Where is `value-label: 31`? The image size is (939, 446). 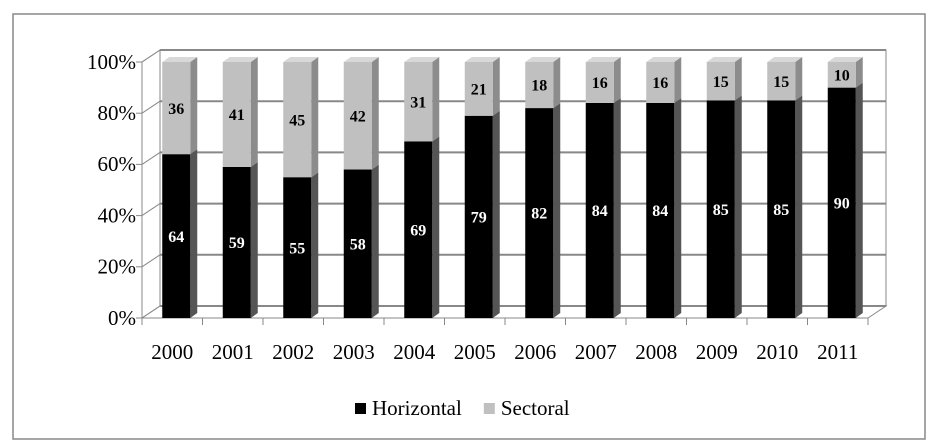 value-label: 31 is located at coordinates (418, 102).